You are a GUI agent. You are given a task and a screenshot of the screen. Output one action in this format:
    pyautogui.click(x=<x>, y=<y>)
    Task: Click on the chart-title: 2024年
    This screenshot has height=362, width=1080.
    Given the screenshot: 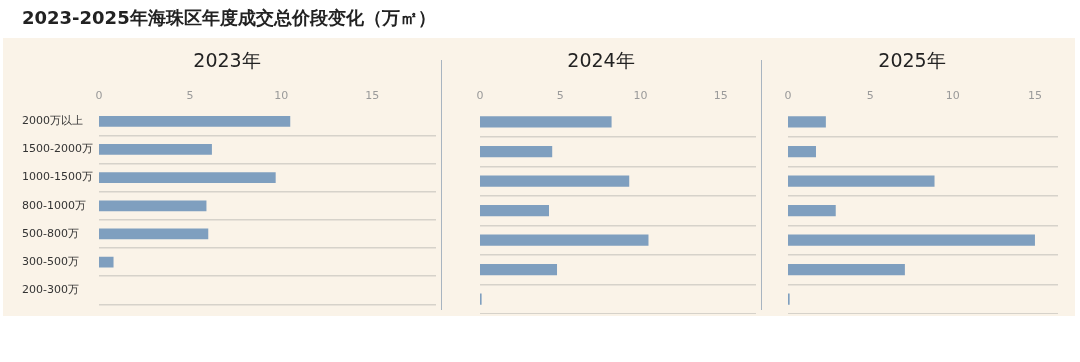 What is the action you would take?
    pyautogui.click(x=601, y=60)
    